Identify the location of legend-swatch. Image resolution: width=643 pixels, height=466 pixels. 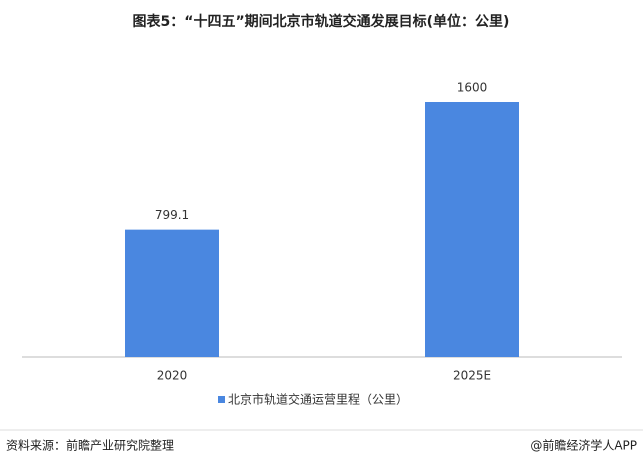
(221, 399).